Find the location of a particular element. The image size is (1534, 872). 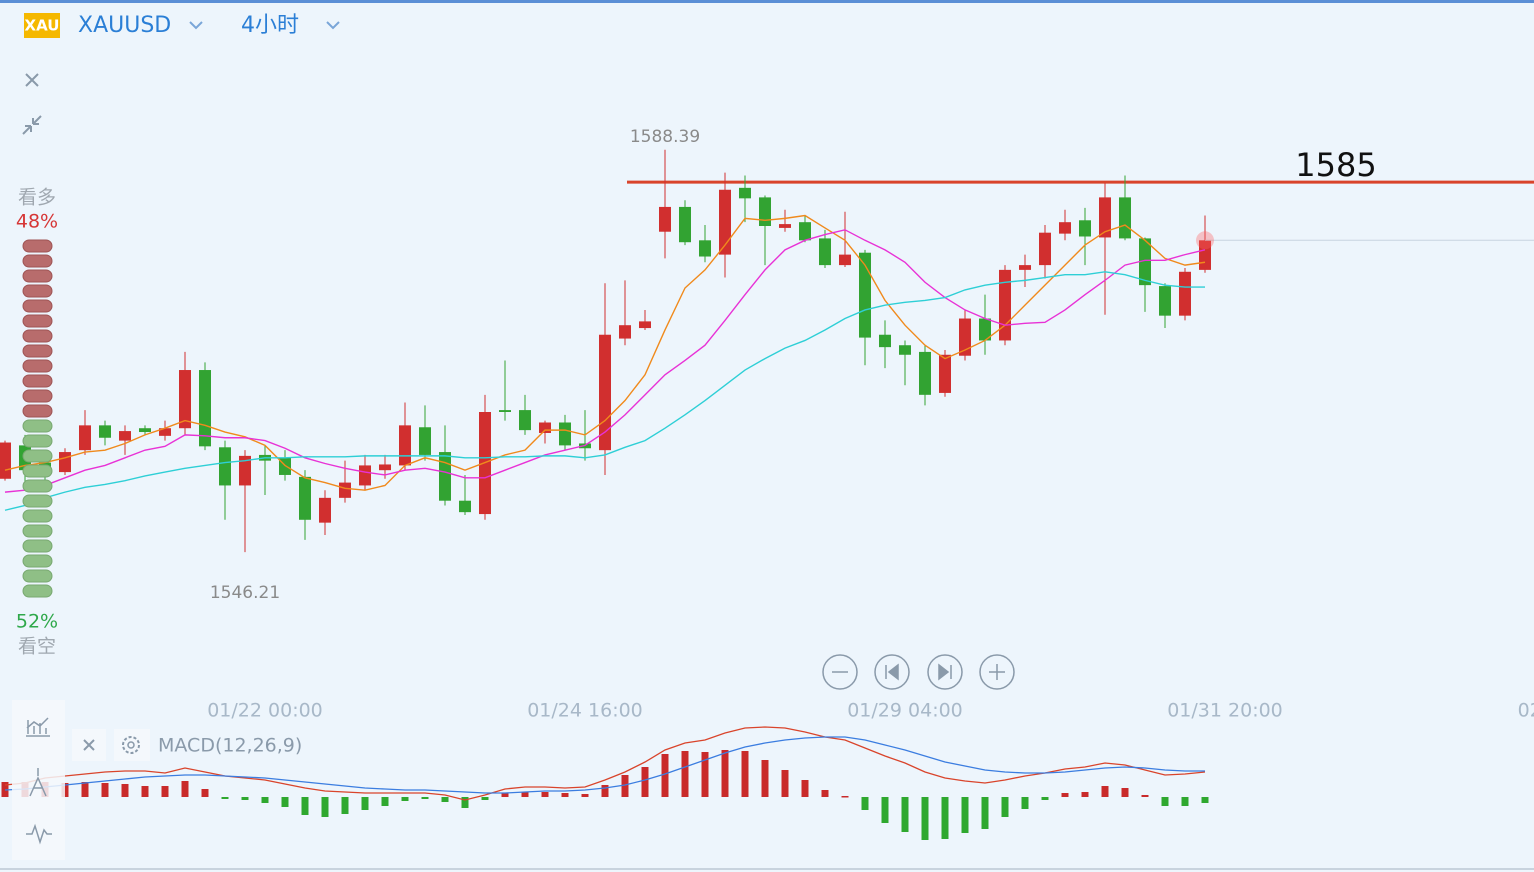

resistance-label: 1585 is located at coordinates (1335, 165).